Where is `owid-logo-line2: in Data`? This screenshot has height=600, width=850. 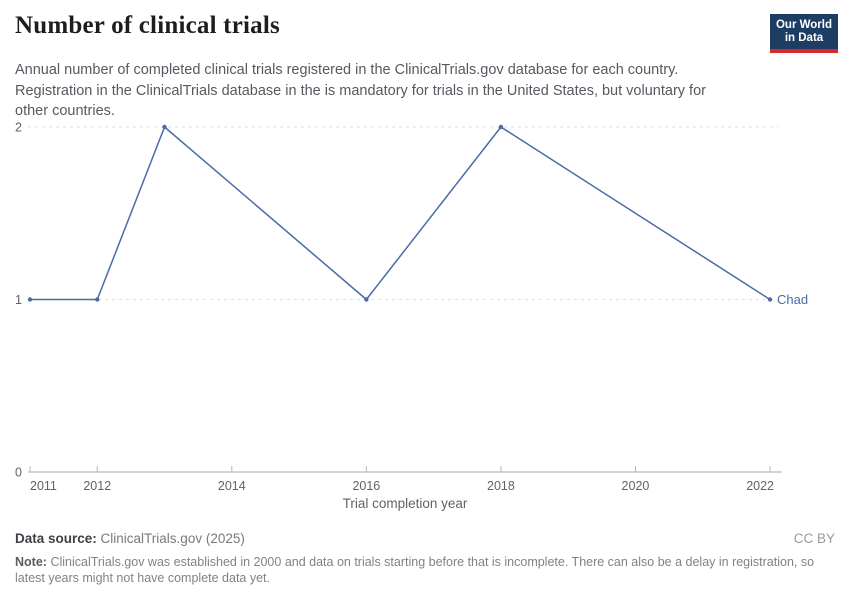 owid-logo-line2: in Data is located at coordinates (804, 38).